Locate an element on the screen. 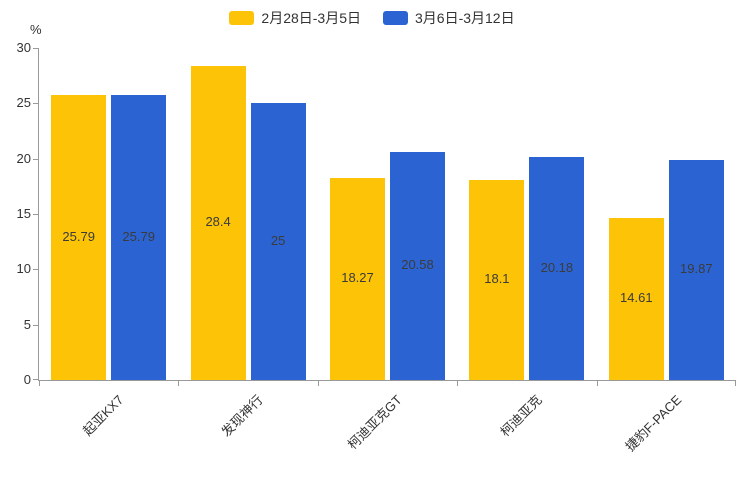  bar-value-label: 25 is located at coordinates (278, 240).